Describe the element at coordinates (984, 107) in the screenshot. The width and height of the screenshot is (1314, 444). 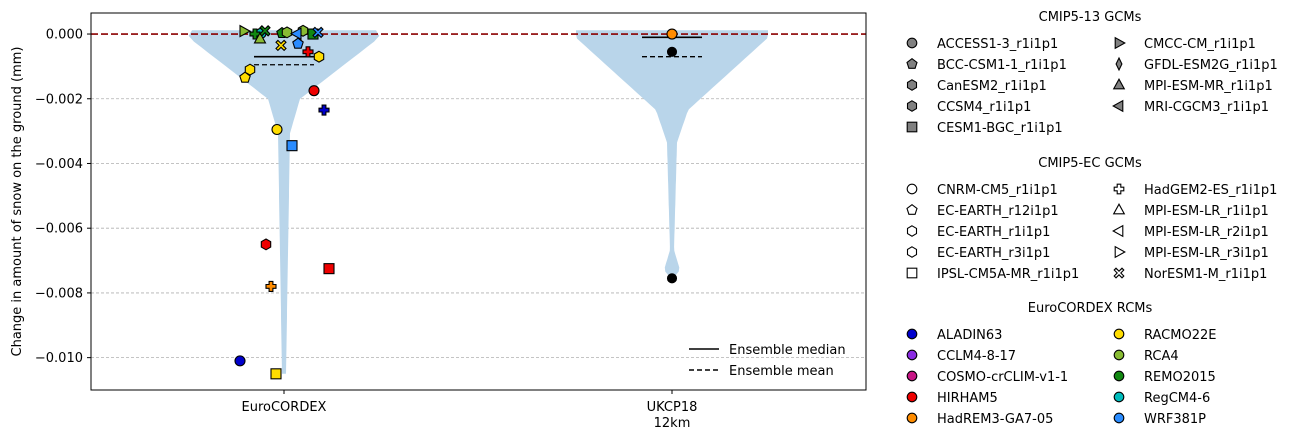
I see `legend-label: CCSM4_r1i1p1` at that location.